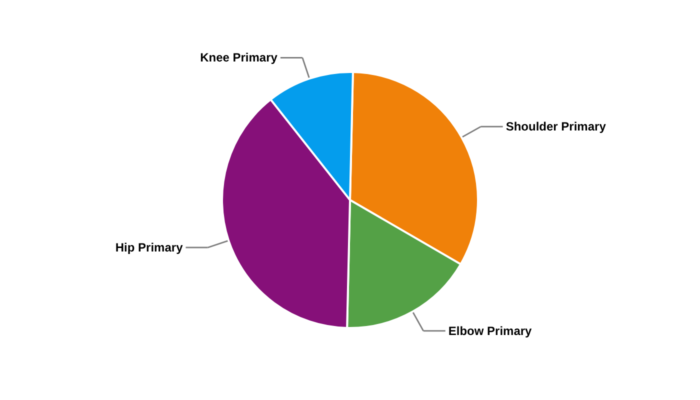 This screenshot has height=400, width=700. What do you see at coordinates (239, 57) in the screenshot?
I see `slice-label: Knee Primary` at bounding box center [239, 57].